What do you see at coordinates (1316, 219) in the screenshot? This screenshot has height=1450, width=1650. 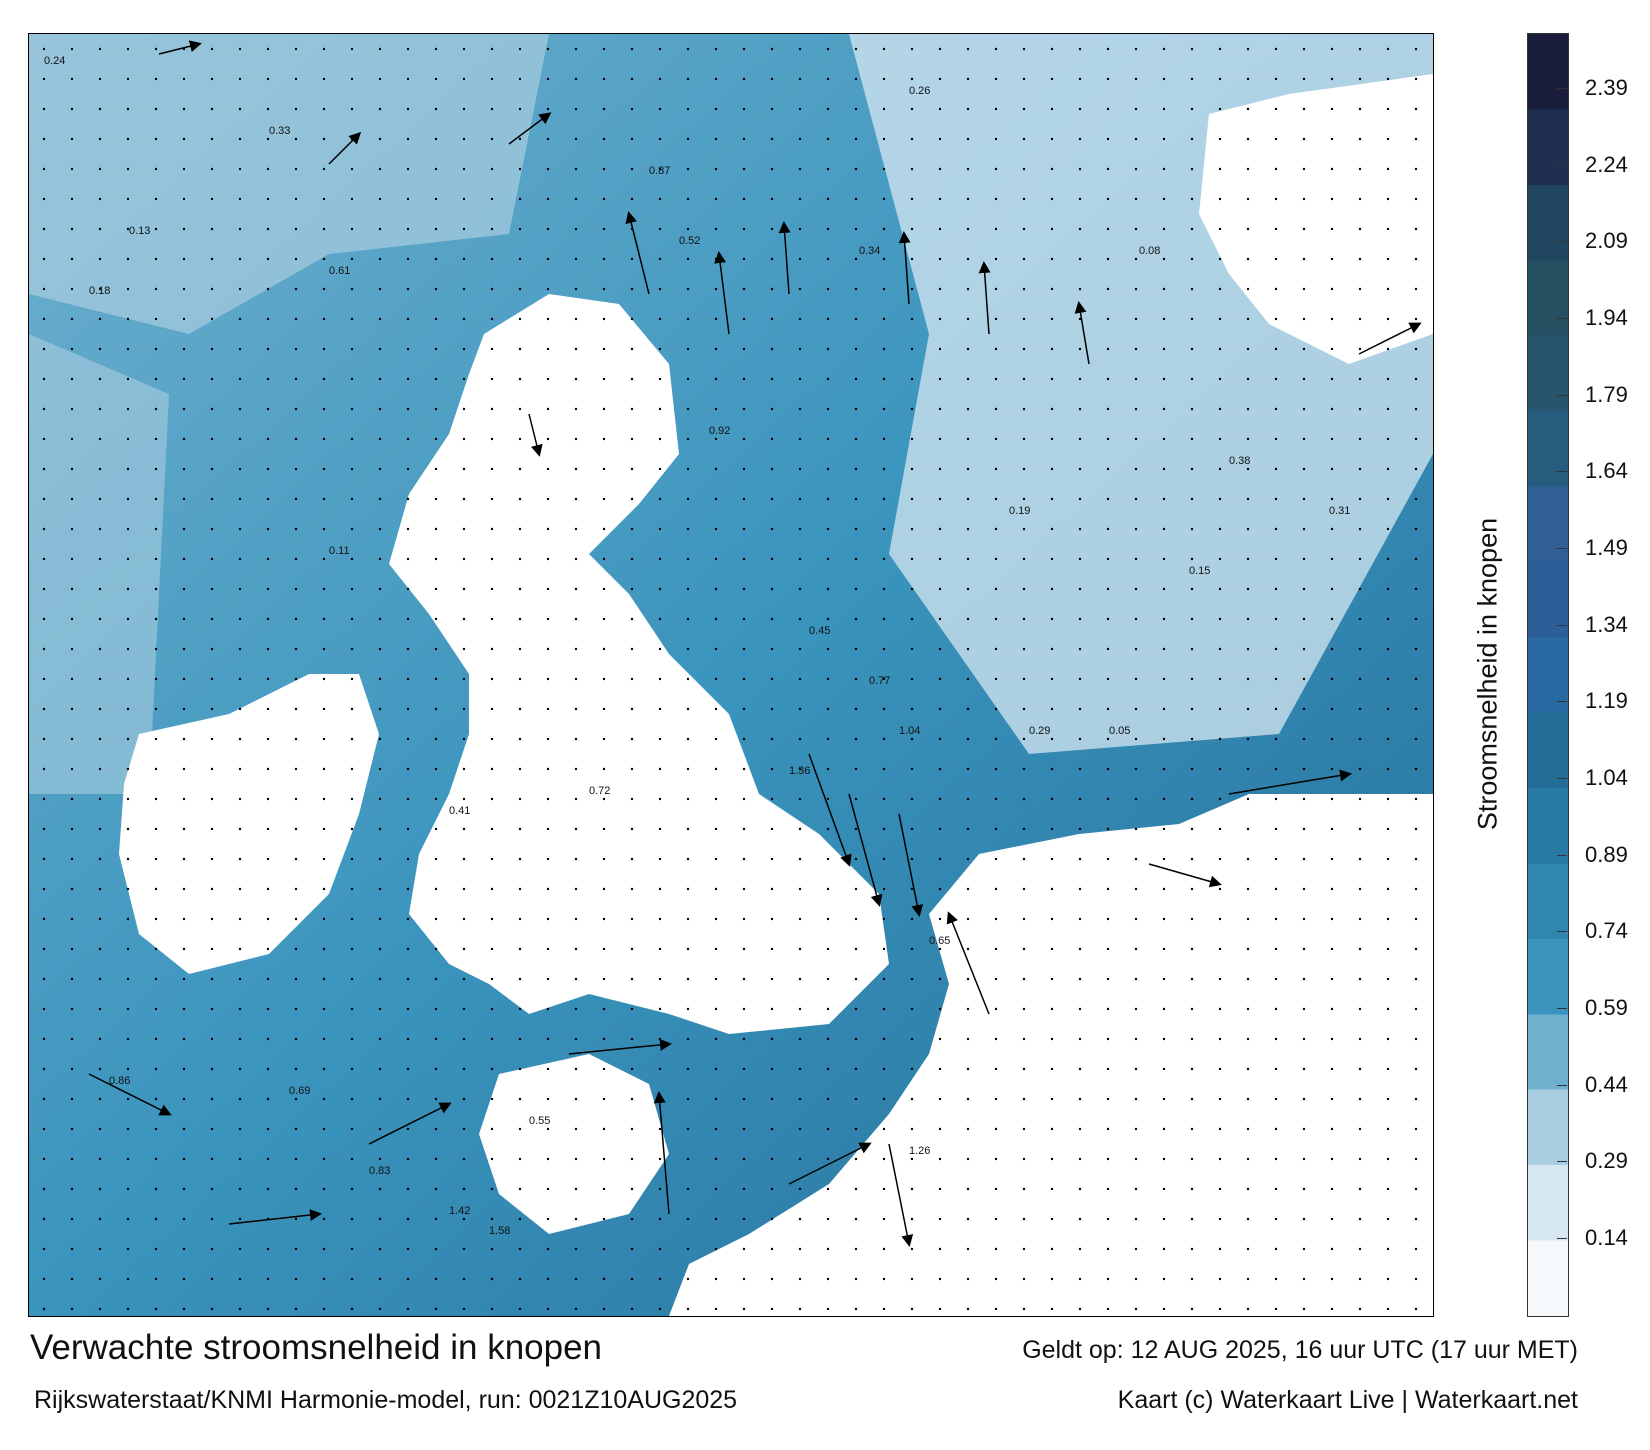 I see `scandinavia-land` at bounding box center [1316, 219].